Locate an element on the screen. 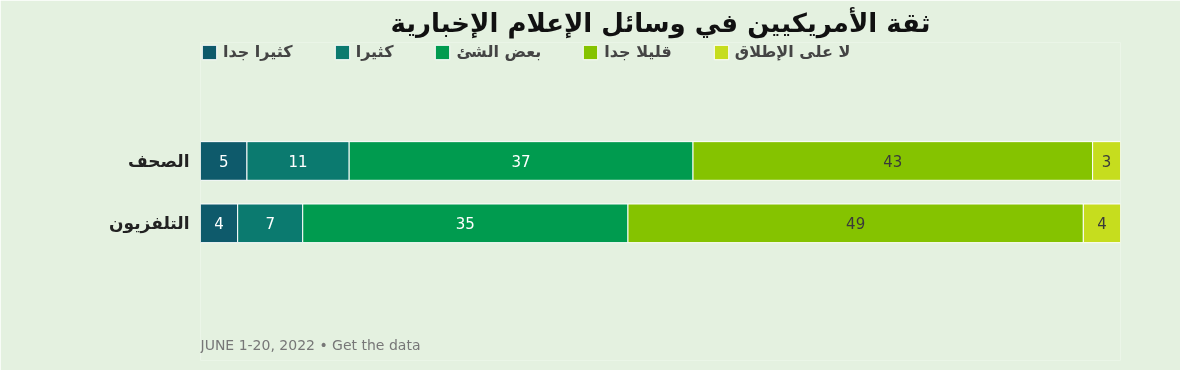 Image resolution: width=1200 pixels, height=379 pixels. data-label: 49 is located at coordinates (856, 224).